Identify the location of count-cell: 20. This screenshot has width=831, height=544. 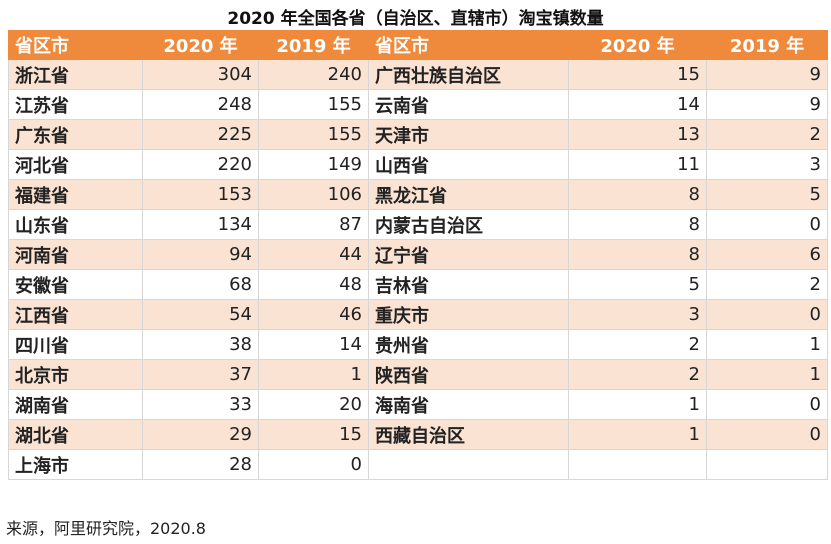
(313, 404).